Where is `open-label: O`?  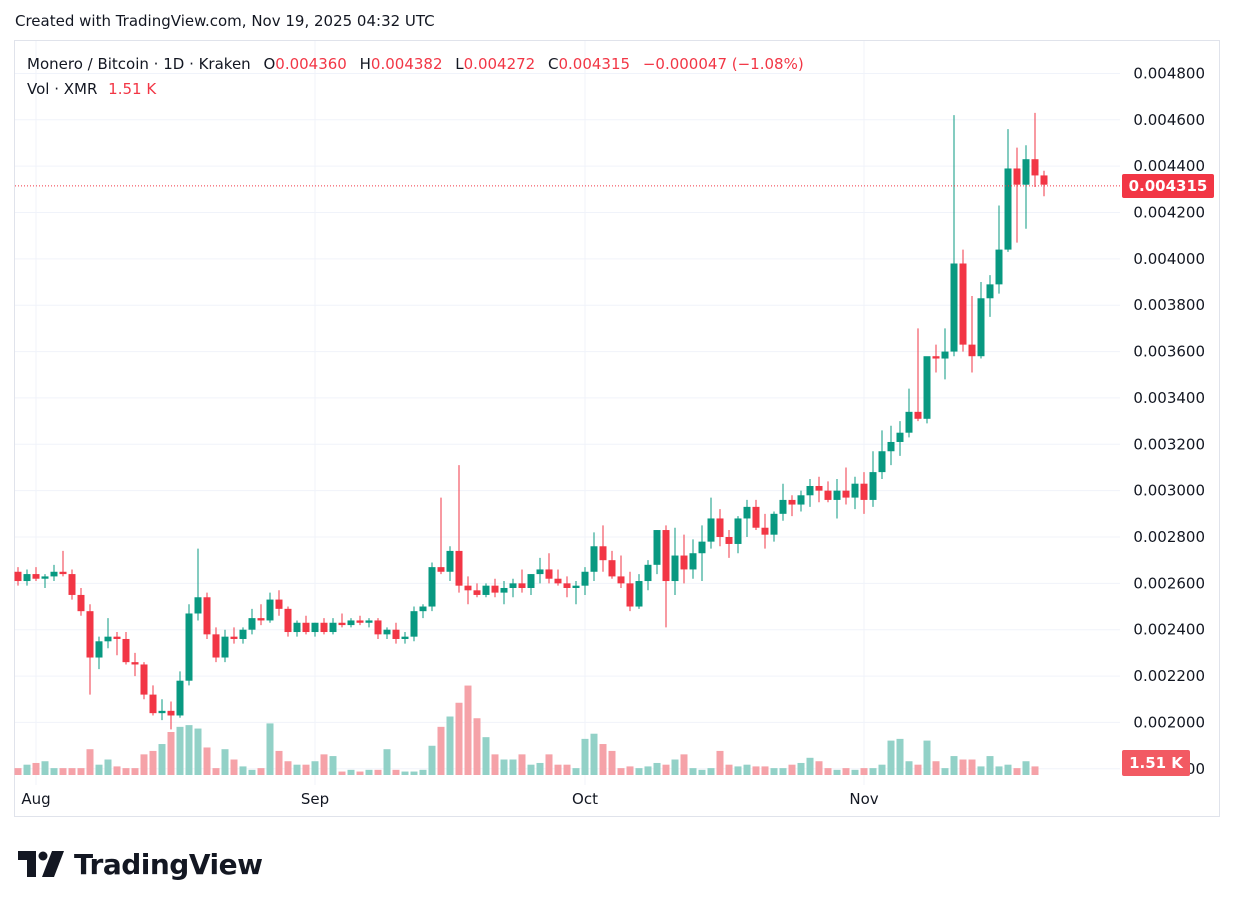 open-label: O is located at coordinates (269, 64).